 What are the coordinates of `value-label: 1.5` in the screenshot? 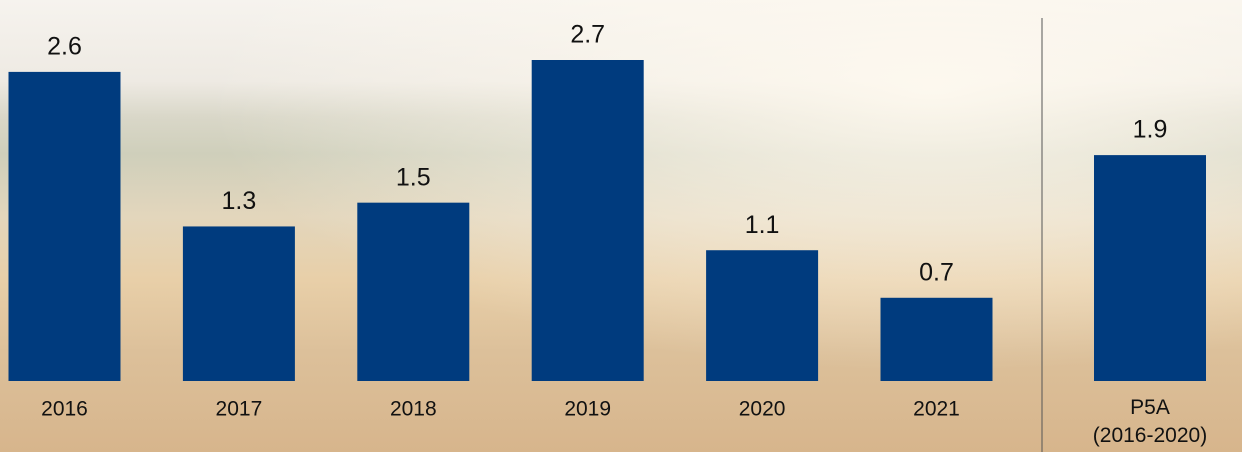 It's located at (413, 177).